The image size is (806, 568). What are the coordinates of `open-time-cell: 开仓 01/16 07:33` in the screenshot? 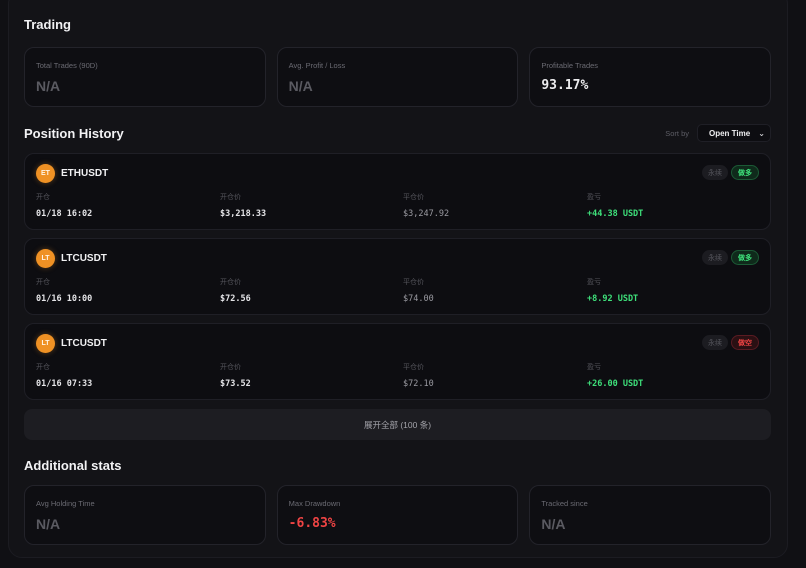 It's located at (128, 375).